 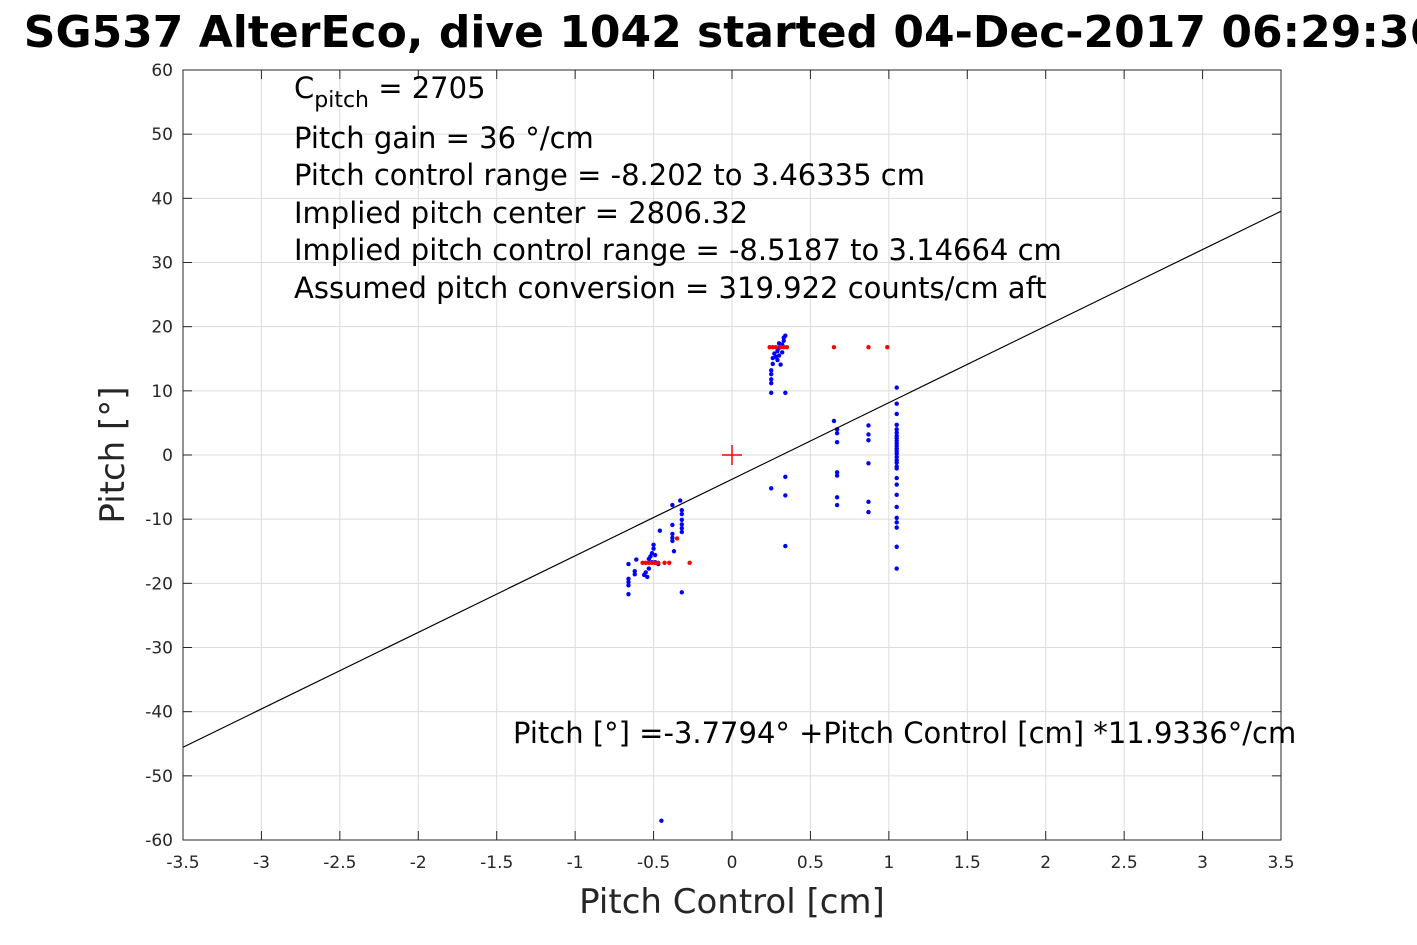 What do you see at coordinates (159, 520) in the screenshot?
I see `y-tick-label: -10` at bounding box center [159, 520].